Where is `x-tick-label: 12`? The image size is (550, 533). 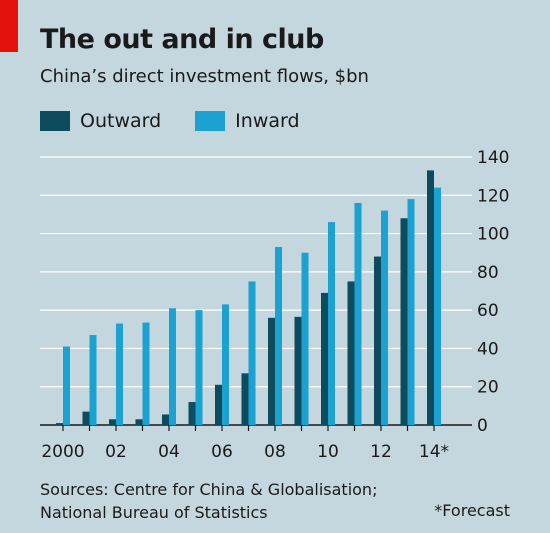
x-tick-label: 12 is located at coordinates (381, 452).